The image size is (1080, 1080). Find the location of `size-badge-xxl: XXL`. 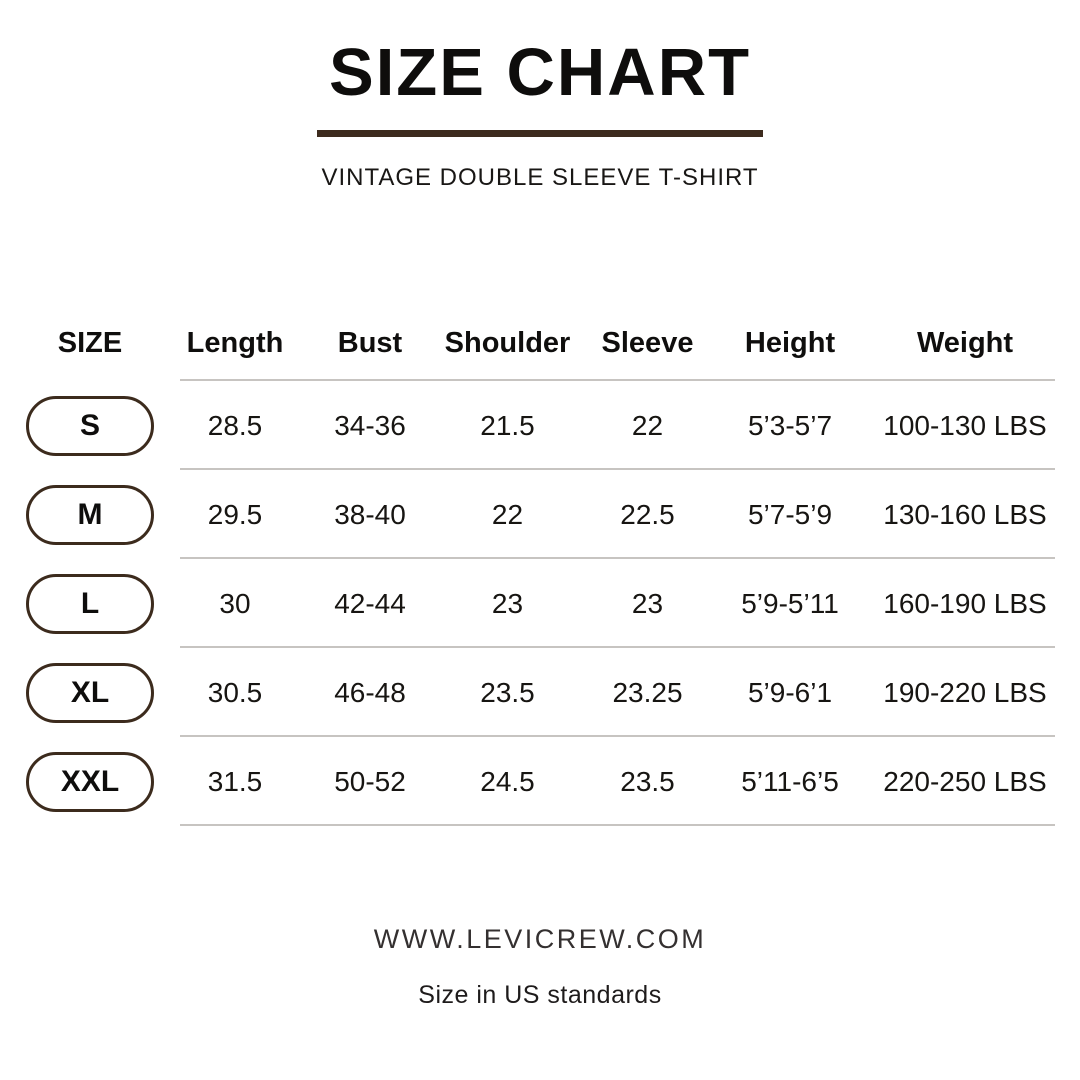

size-badge-xxl: XXL is located at coordinates (90, 781).